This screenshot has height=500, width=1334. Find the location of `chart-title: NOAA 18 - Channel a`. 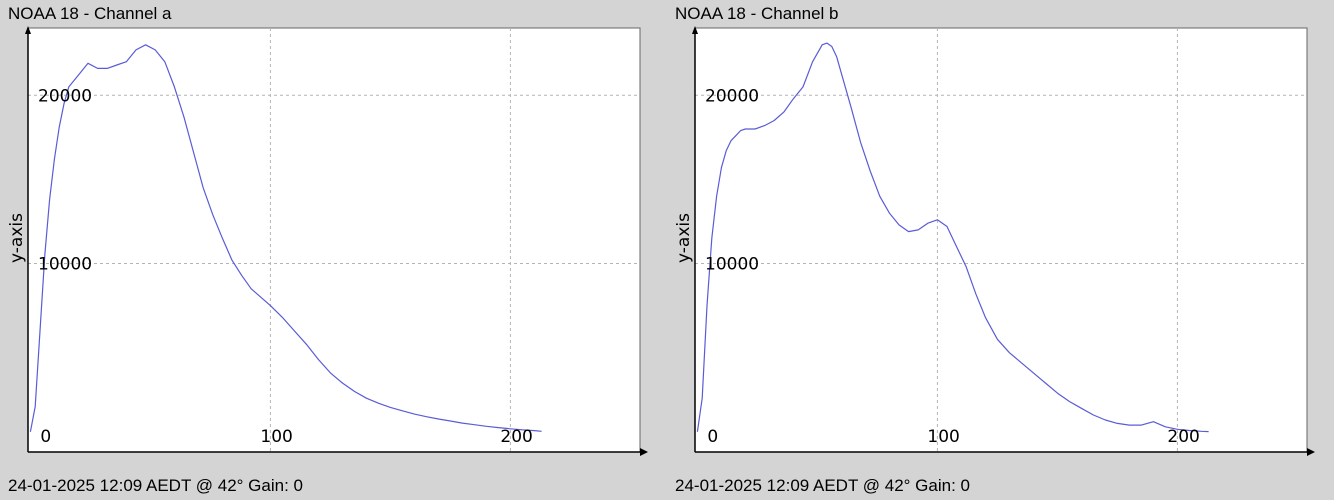

chart-title: NOAA 18 - Channel a is located at coordinates (90, 13).